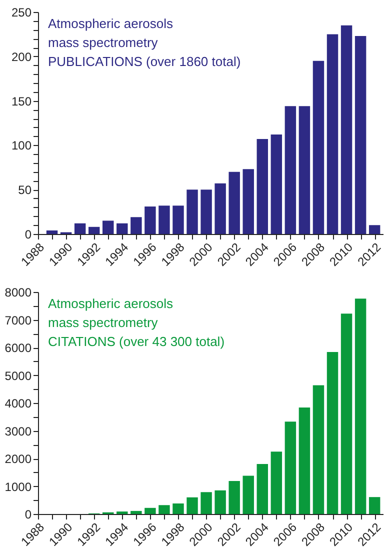 The height and width of the screenshot is (560, 392). I want to click on y-tick-label: 7000, so click(18, 320).